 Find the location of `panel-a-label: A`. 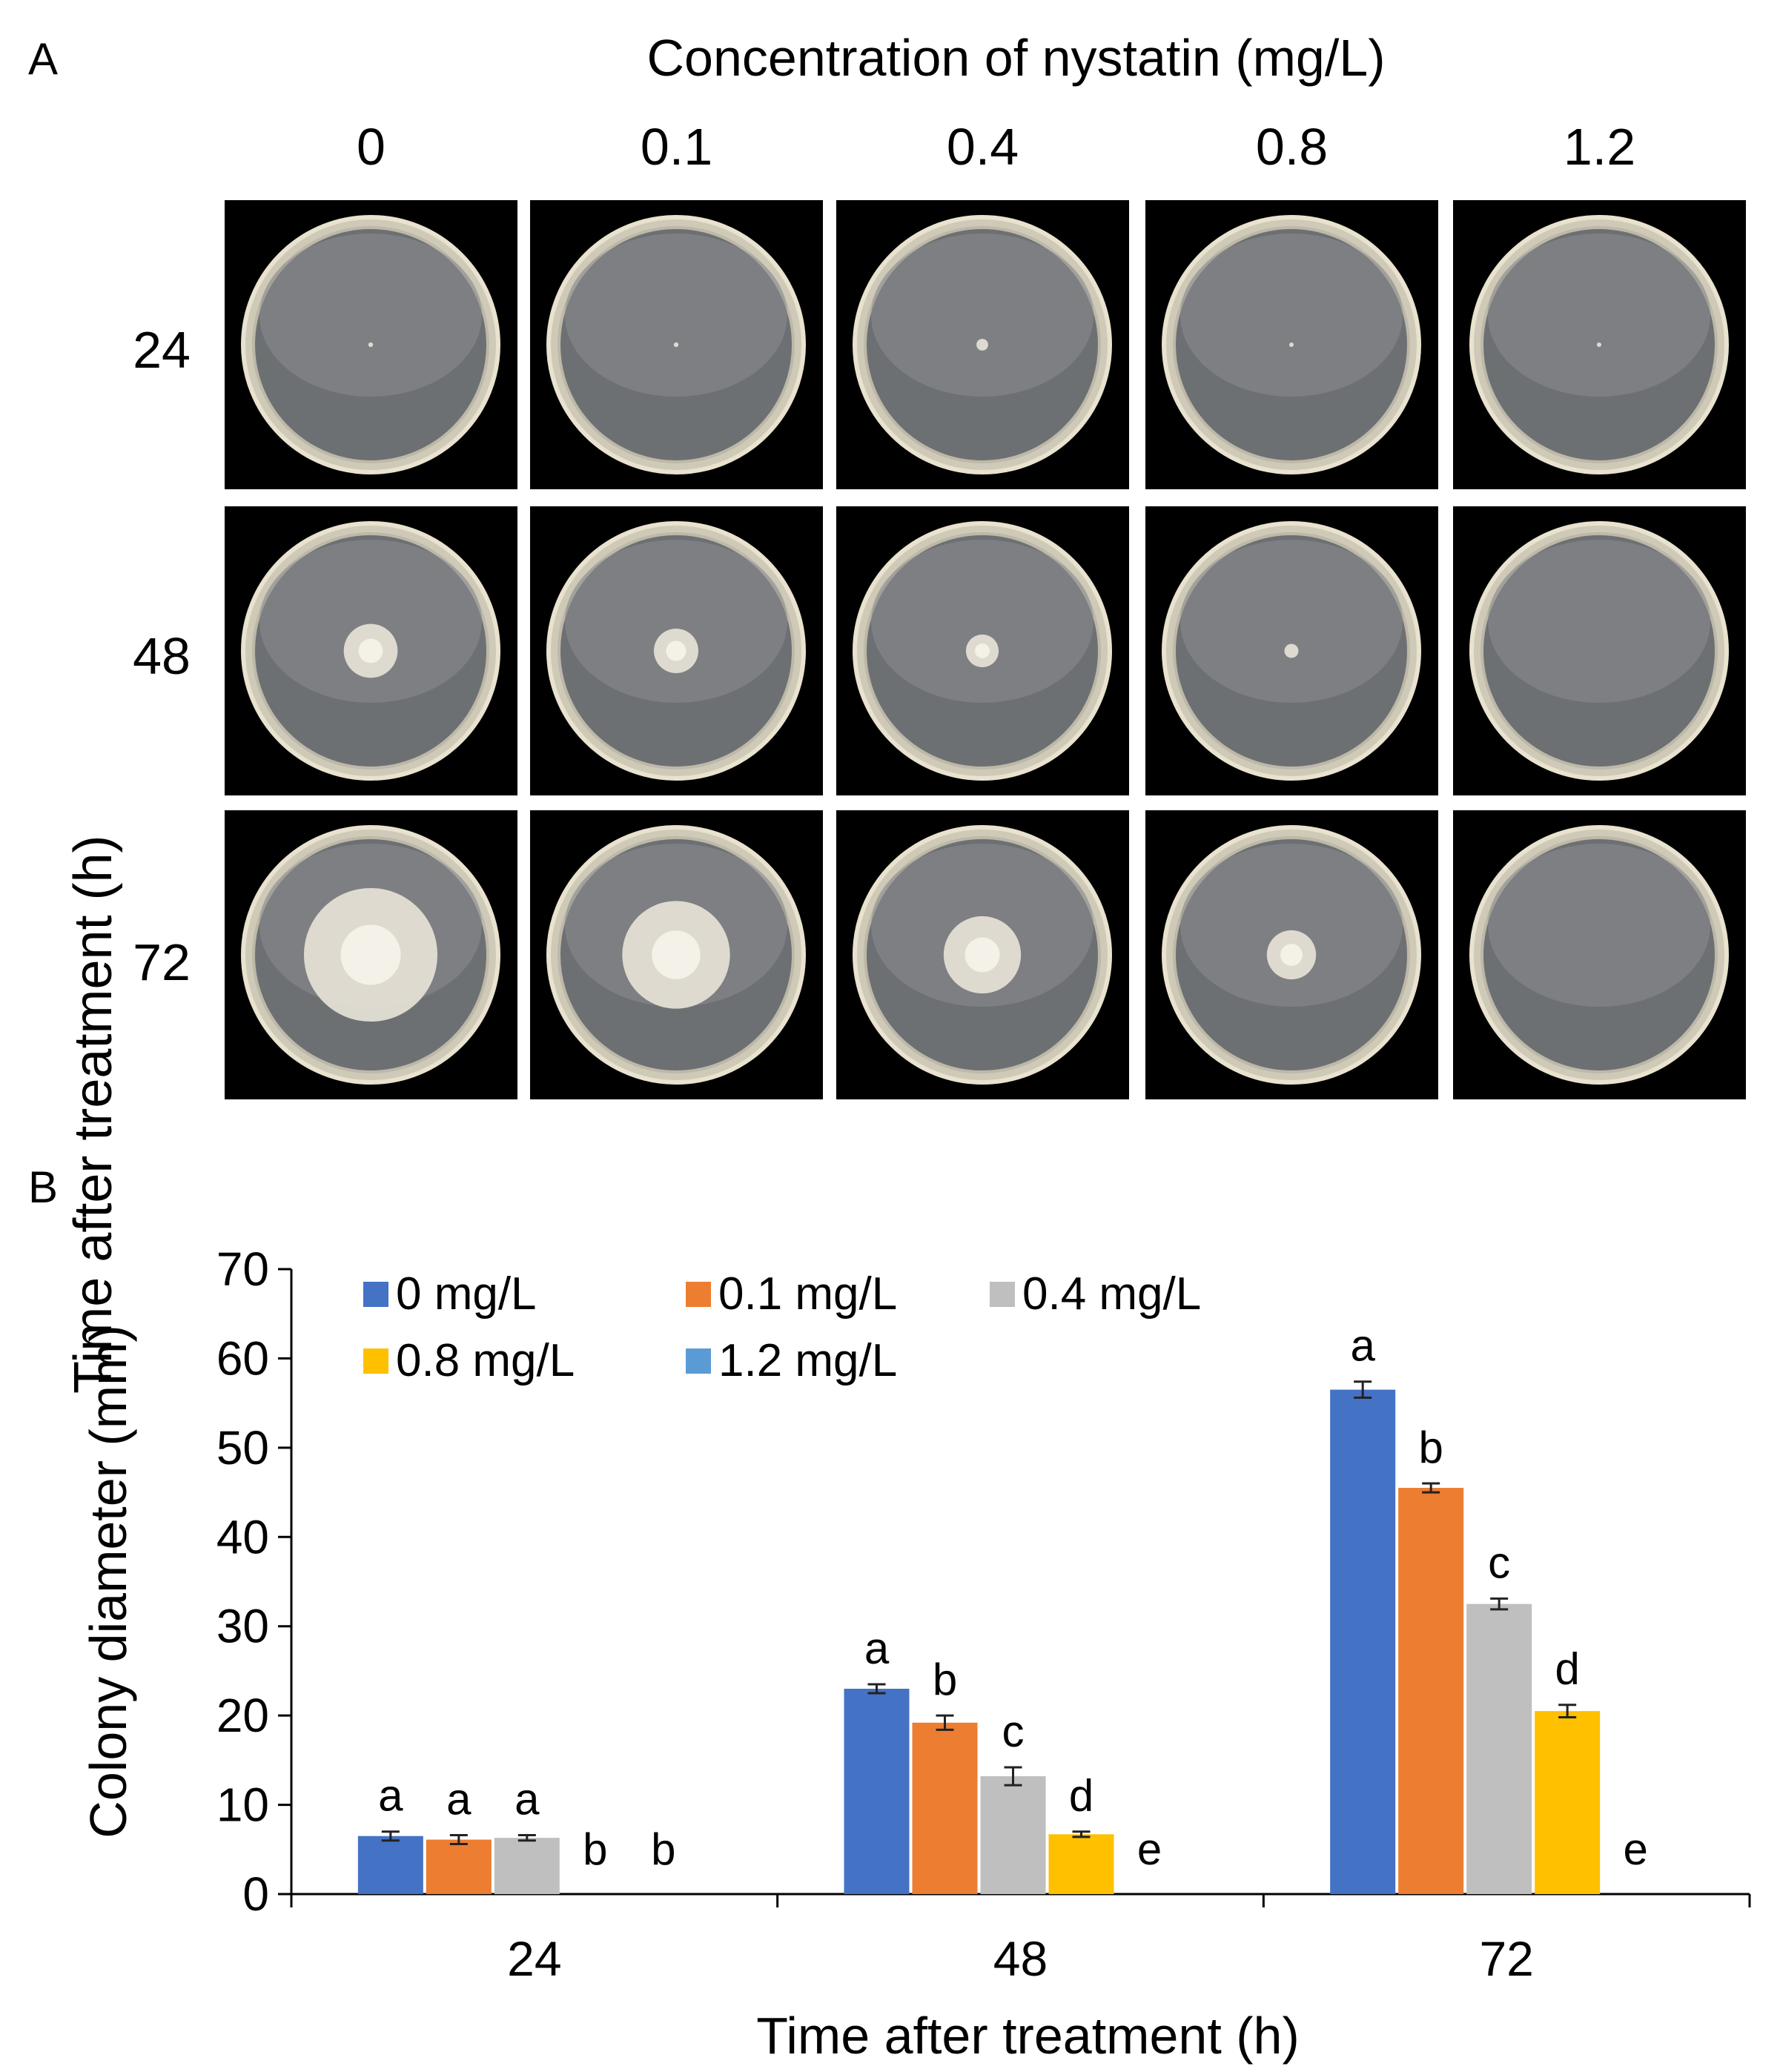

panel-a-label: A is located at coordinates (43, 59).